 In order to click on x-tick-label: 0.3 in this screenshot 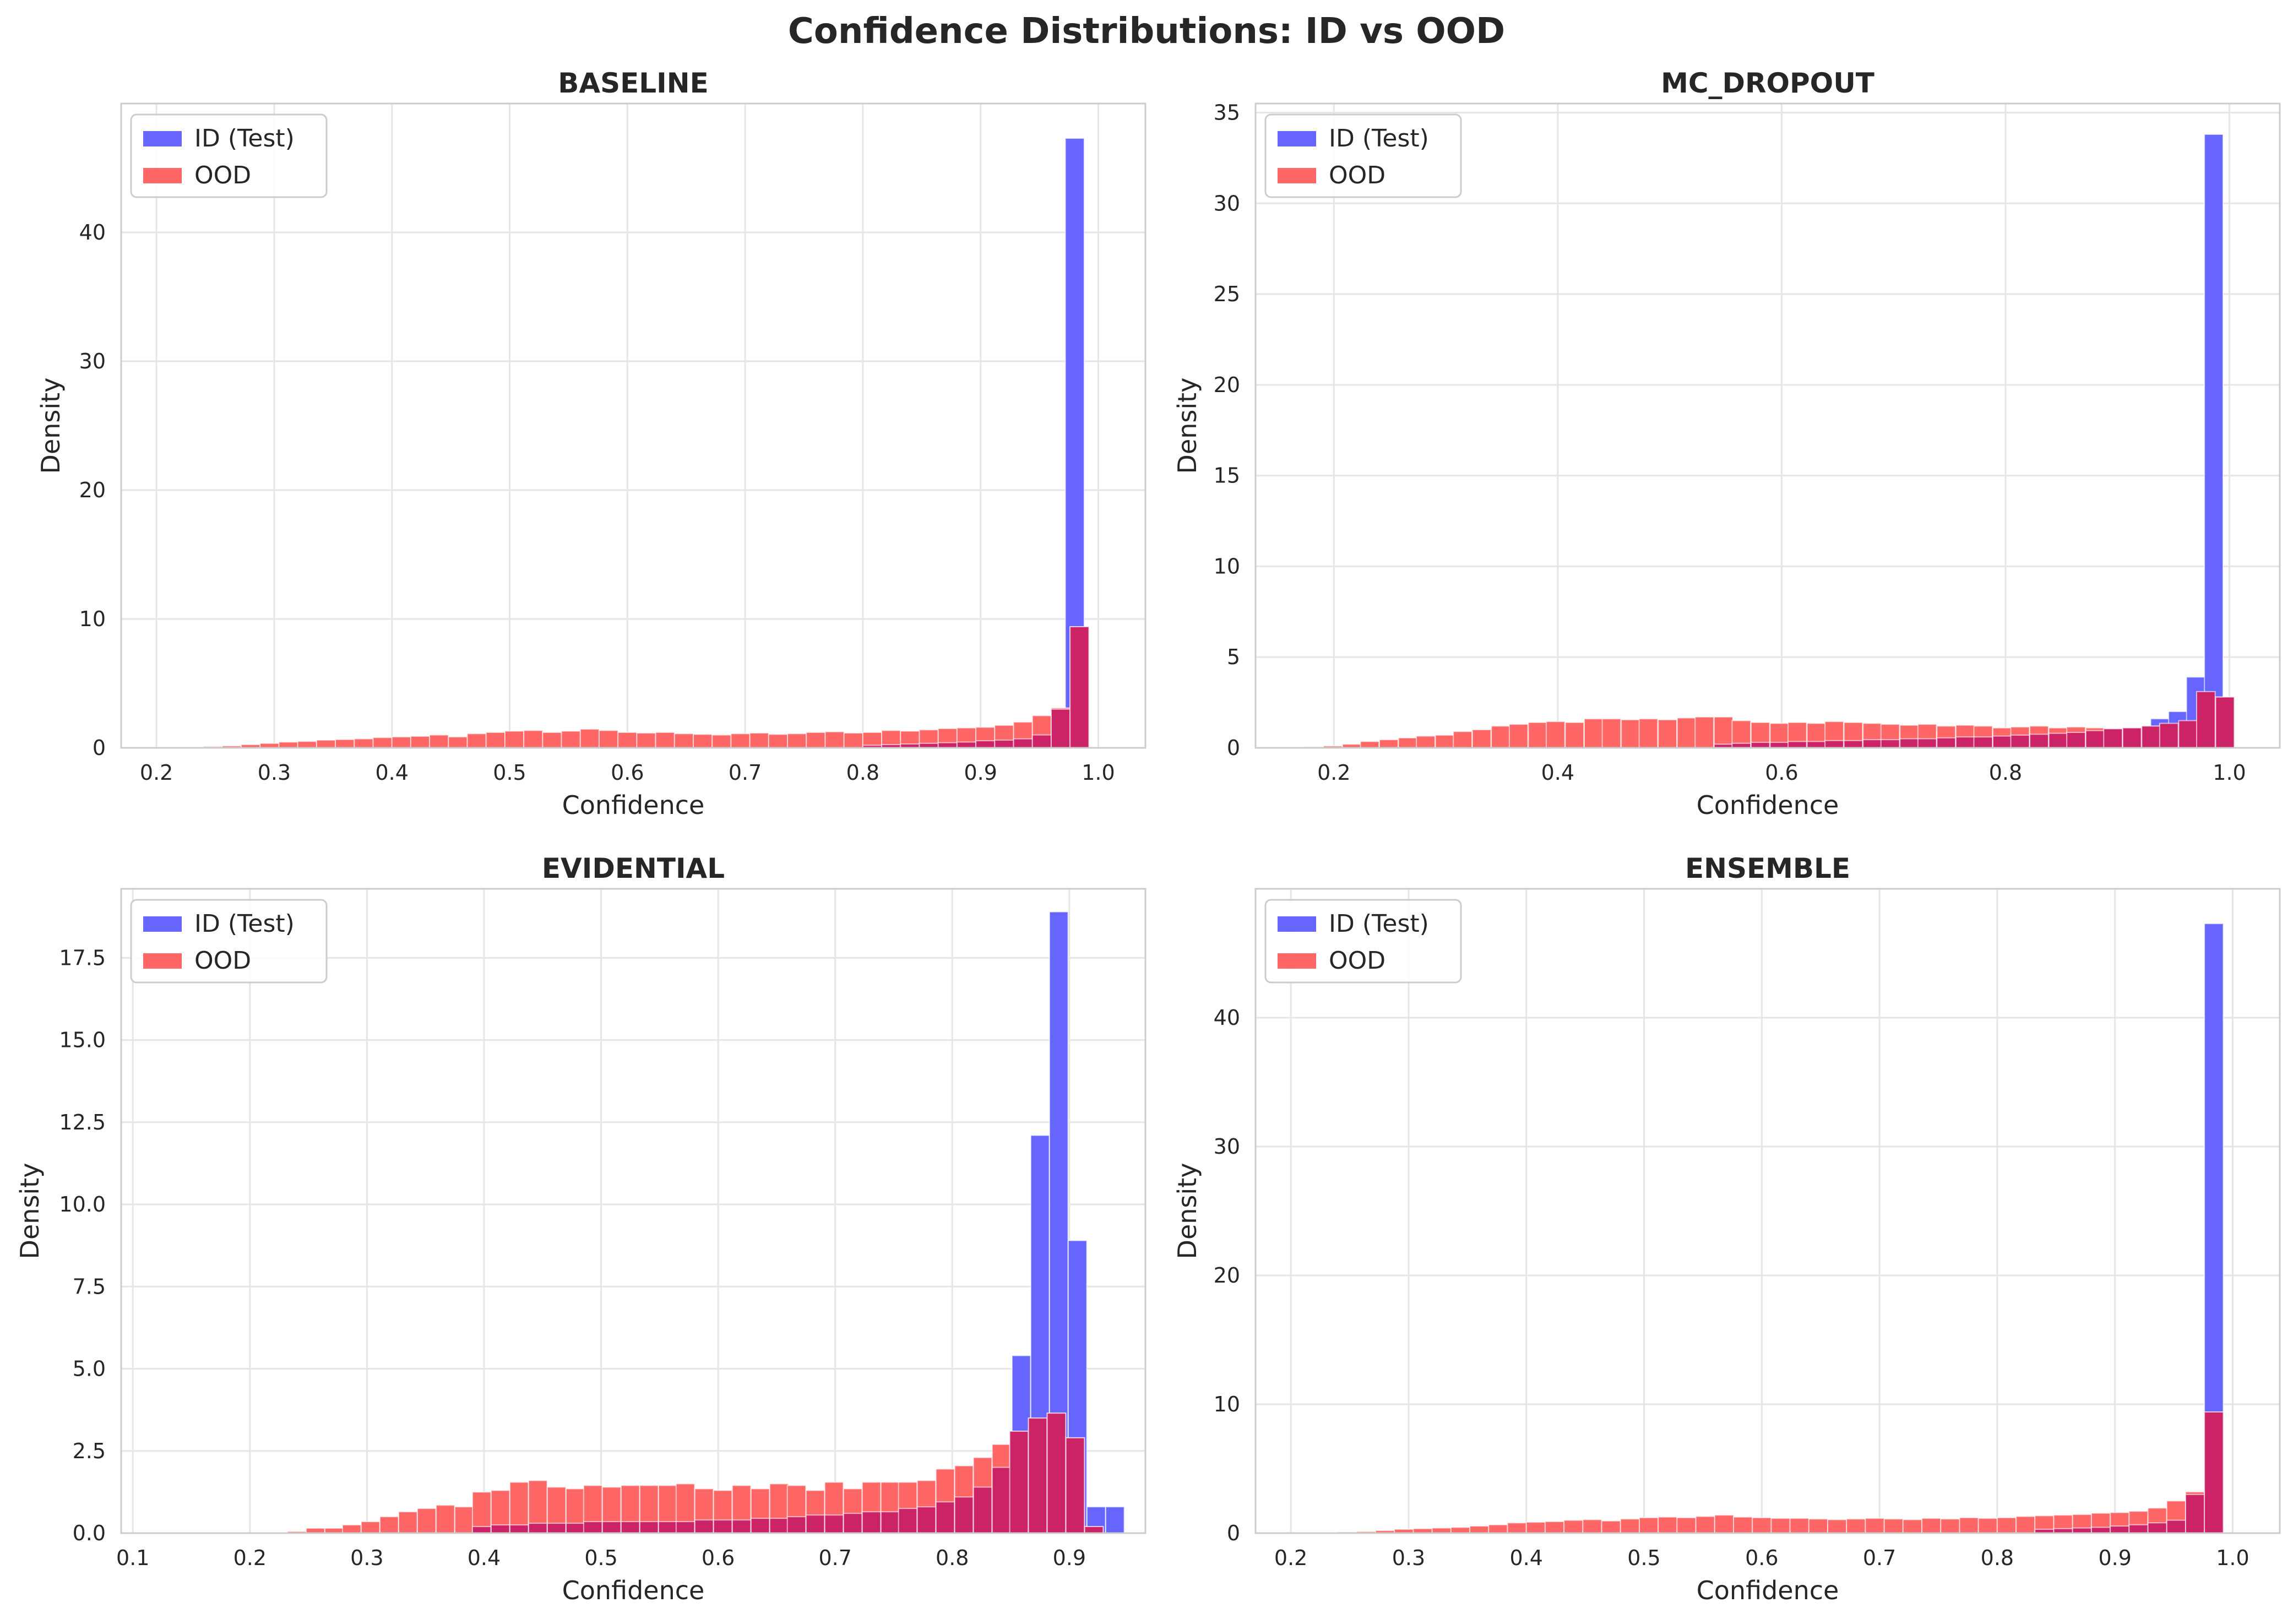, I will do `click(1408, 1558)`.